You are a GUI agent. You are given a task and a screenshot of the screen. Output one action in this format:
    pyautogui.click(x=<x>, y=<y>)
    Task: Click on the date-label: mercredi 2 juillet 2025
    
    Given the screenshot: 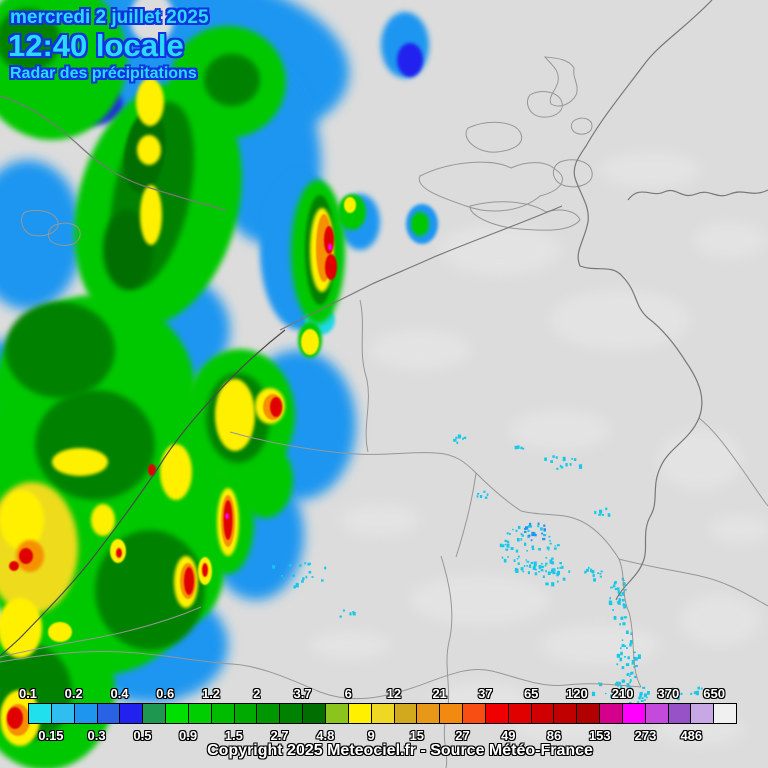 What is the action you would take?
    pyautogui.click(x=109, y=17)
    